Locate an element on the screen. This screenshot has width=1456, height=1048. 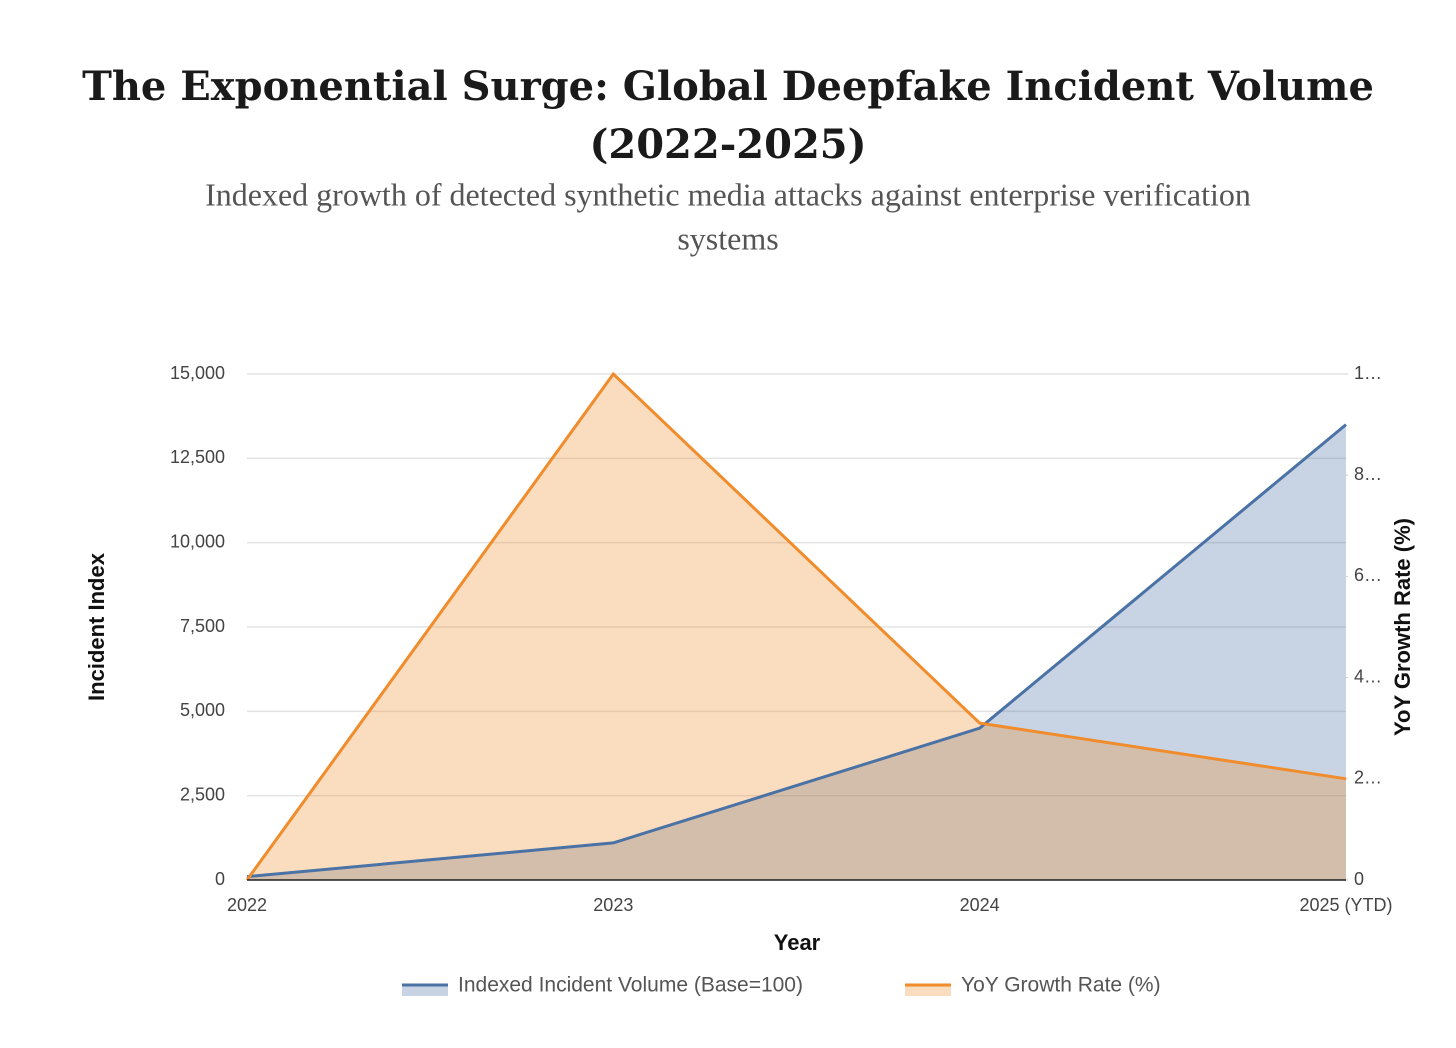
legend-label: Indexed Incident Volume (Base=100) is located at coordinates (630, 985).